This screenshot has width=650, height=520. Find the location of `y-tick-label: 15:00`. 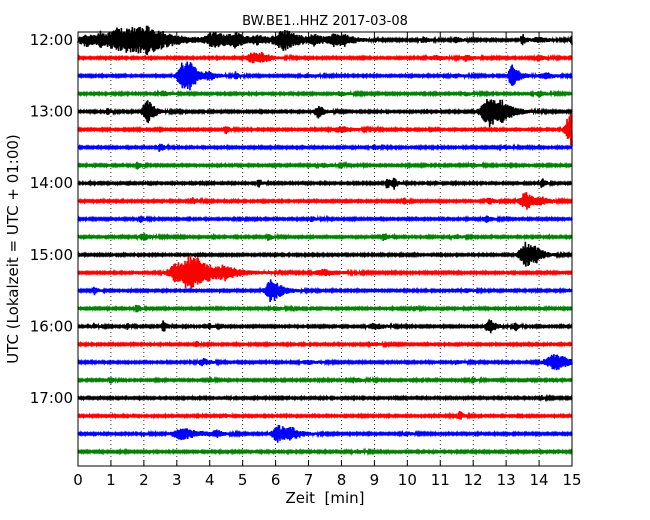

y-tick-label: 15:00 is located at coordinates (51, 255).